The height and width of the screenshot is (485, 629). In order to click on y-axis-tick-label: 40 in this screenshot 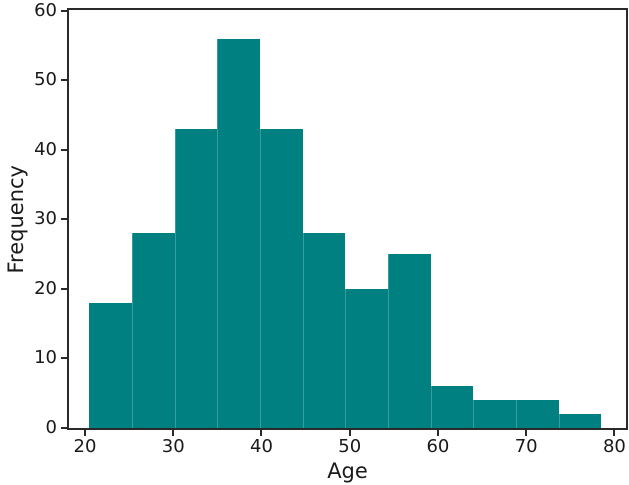, I will do `click(45, 149)`.